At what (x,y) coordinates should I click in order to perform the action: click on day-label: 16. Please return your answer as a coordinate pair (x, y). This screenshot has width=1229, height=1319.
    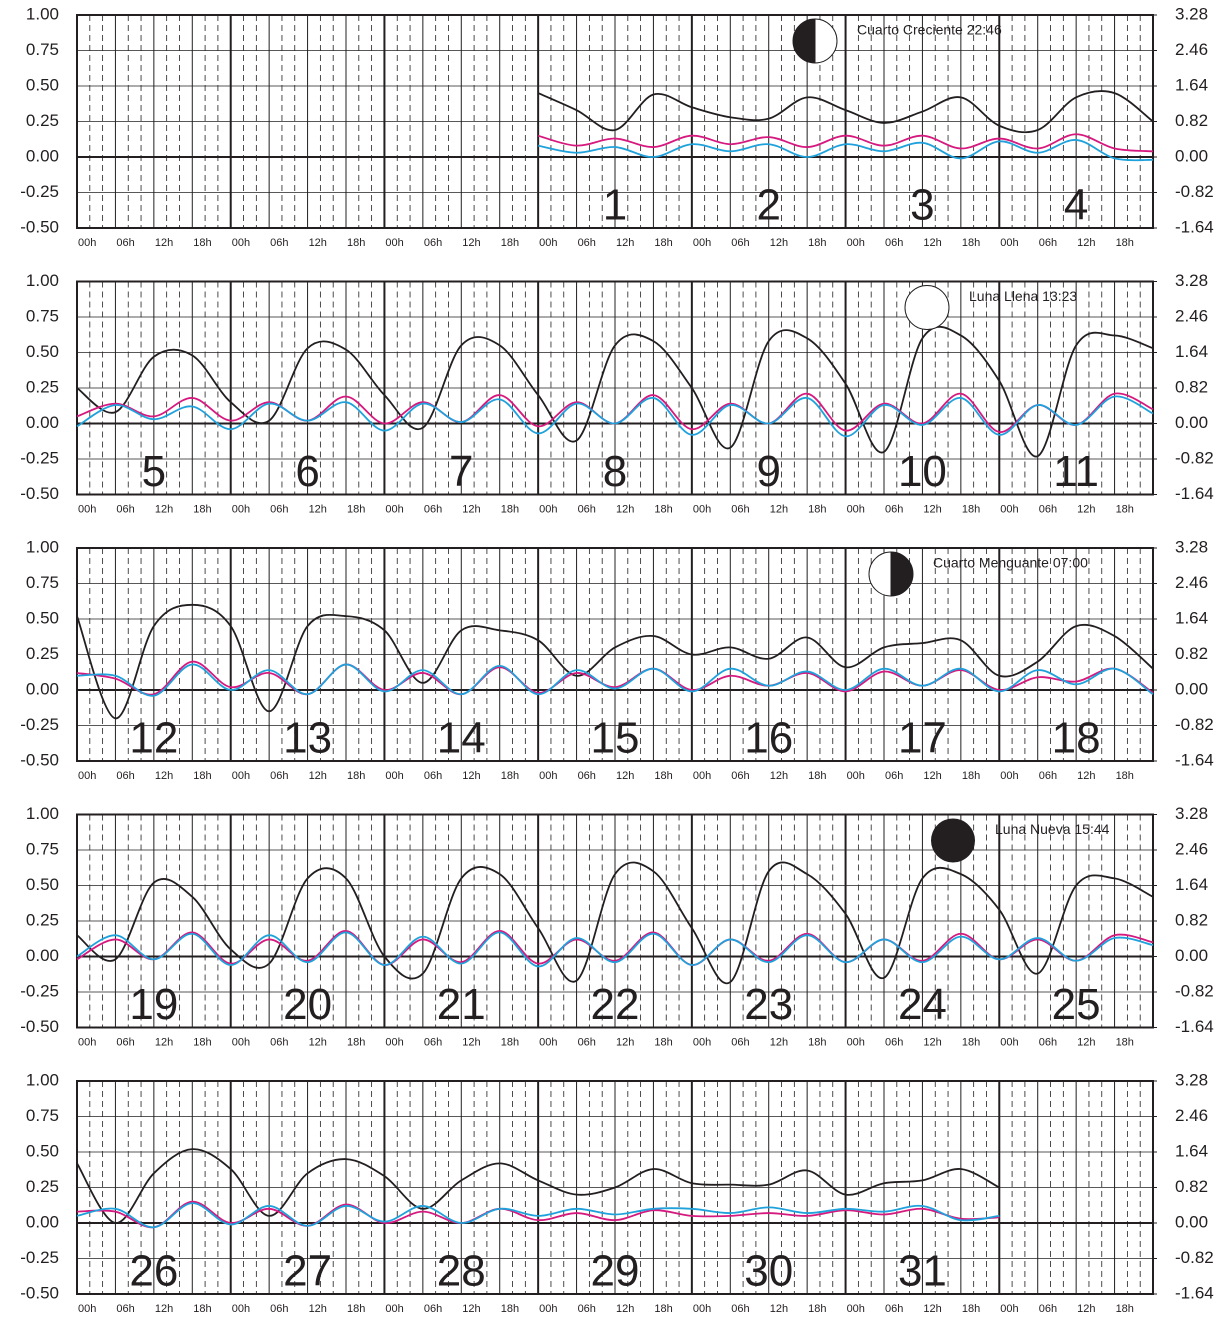
    Looking at the image, I should click on (768, 738).